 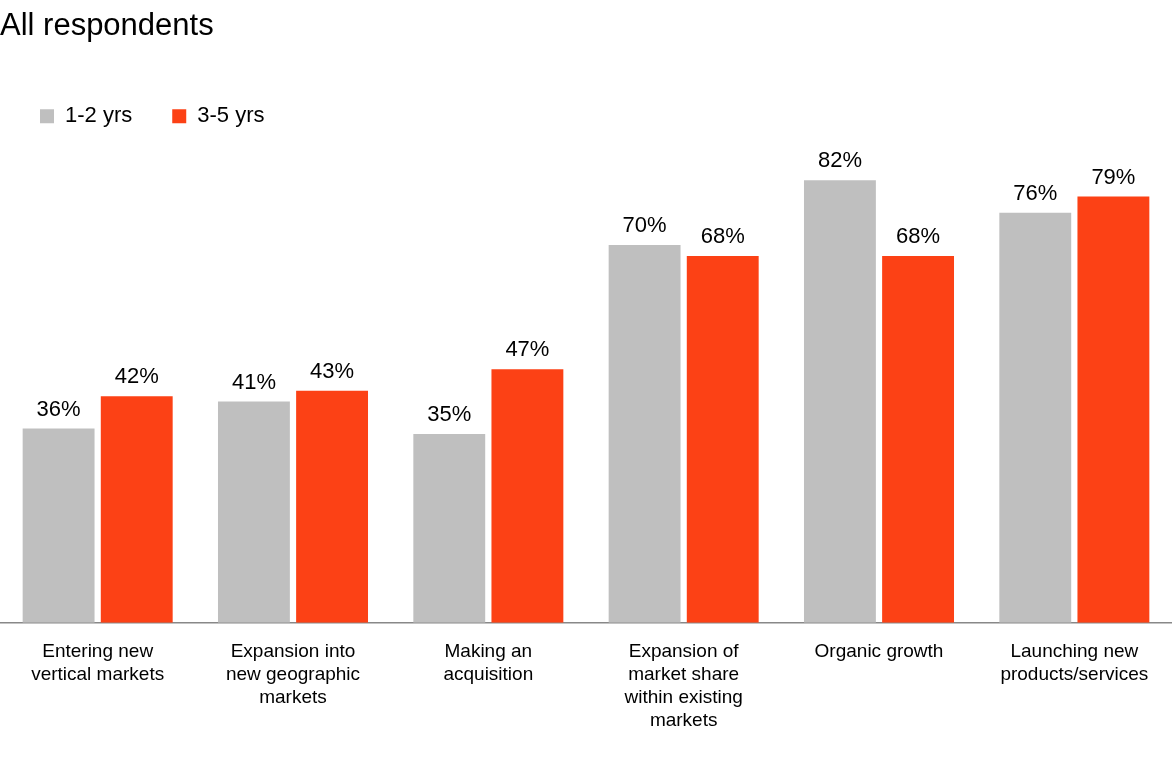 I want to click on data-label: 43%, so click(x=332, y=370).